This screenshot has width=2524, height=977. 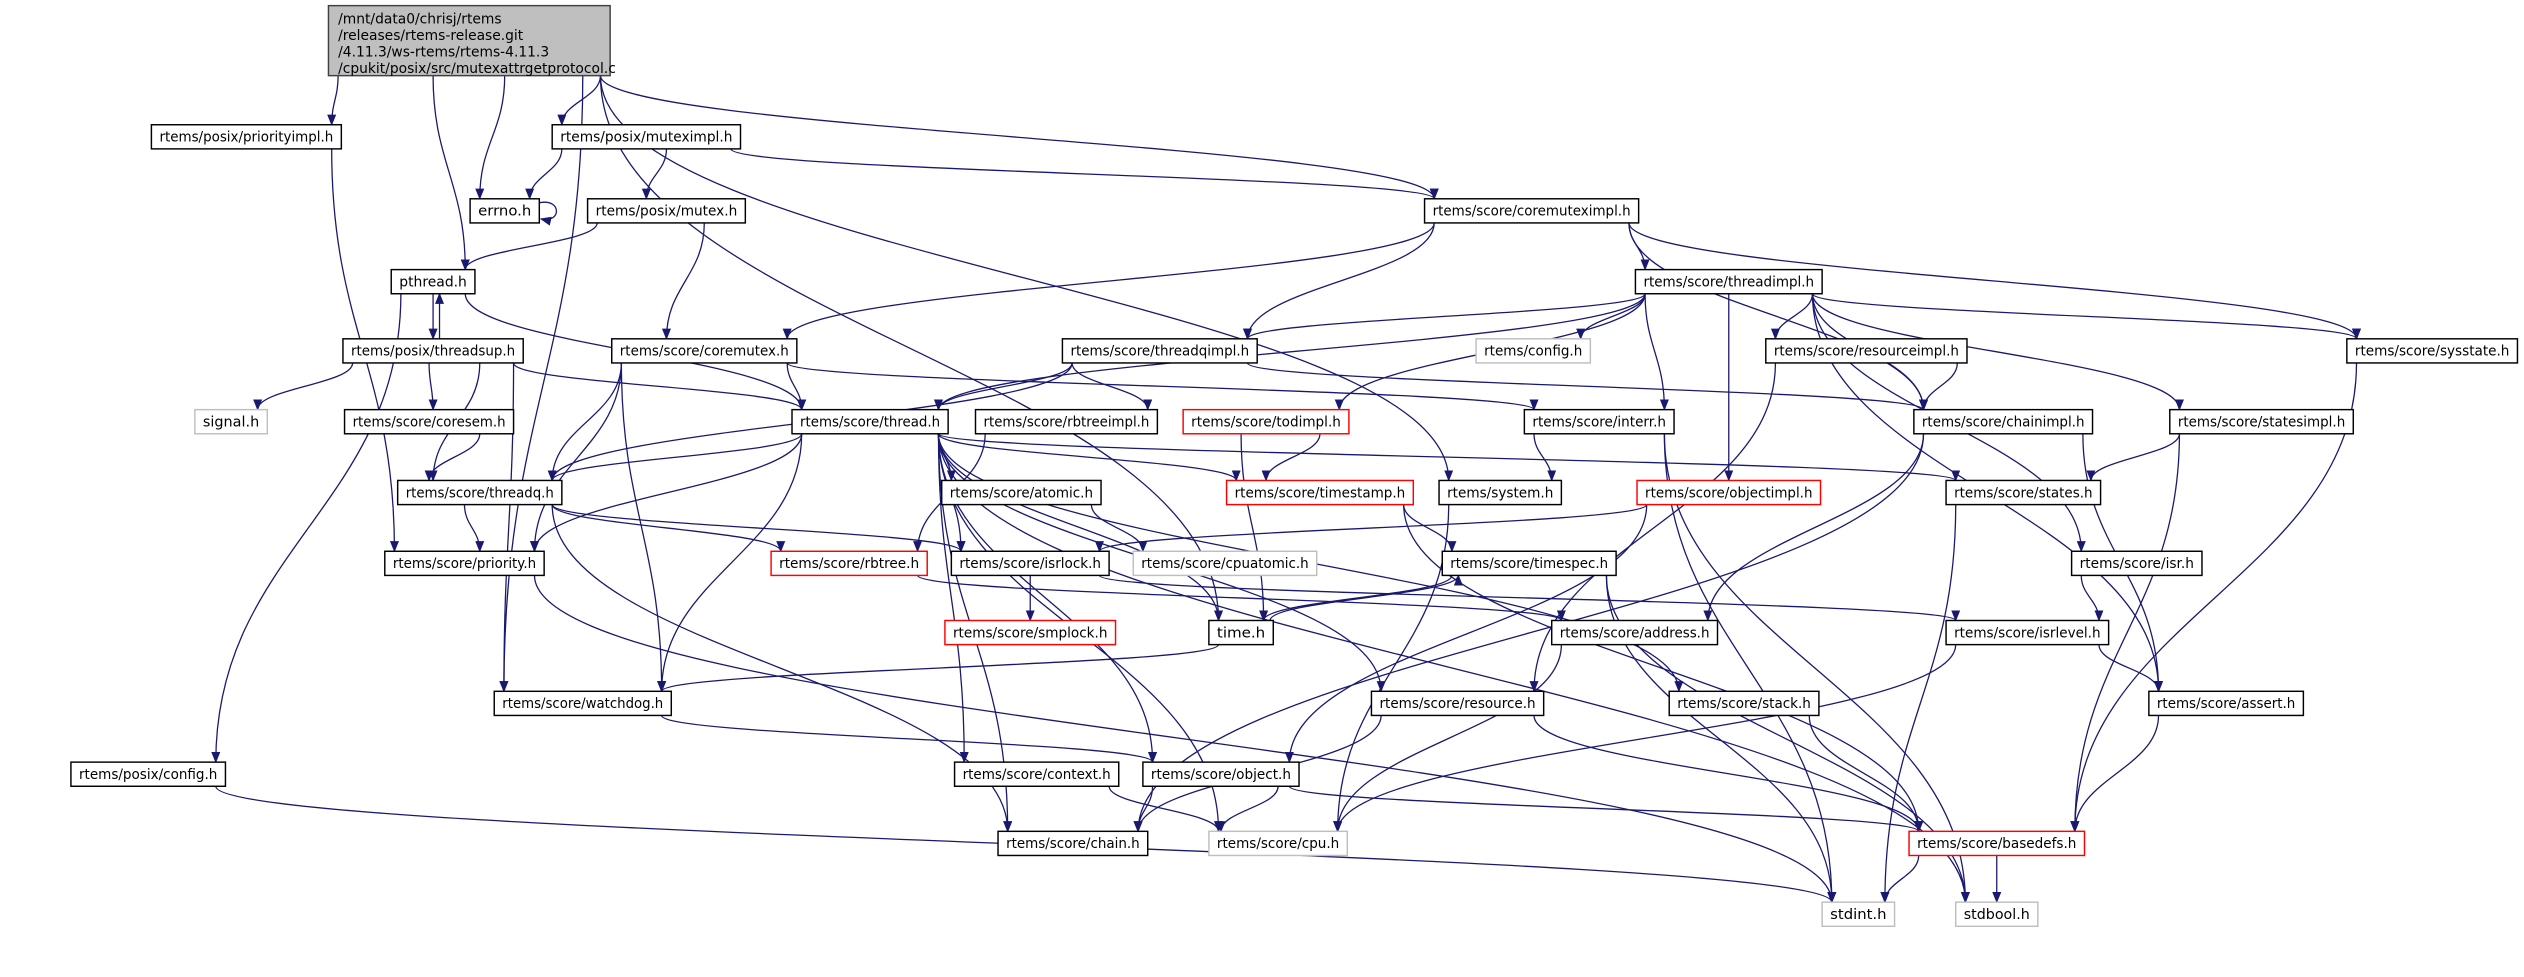 I want to click on node-threadq: rtems/score/threadq.h, so click(x=479, y=492).